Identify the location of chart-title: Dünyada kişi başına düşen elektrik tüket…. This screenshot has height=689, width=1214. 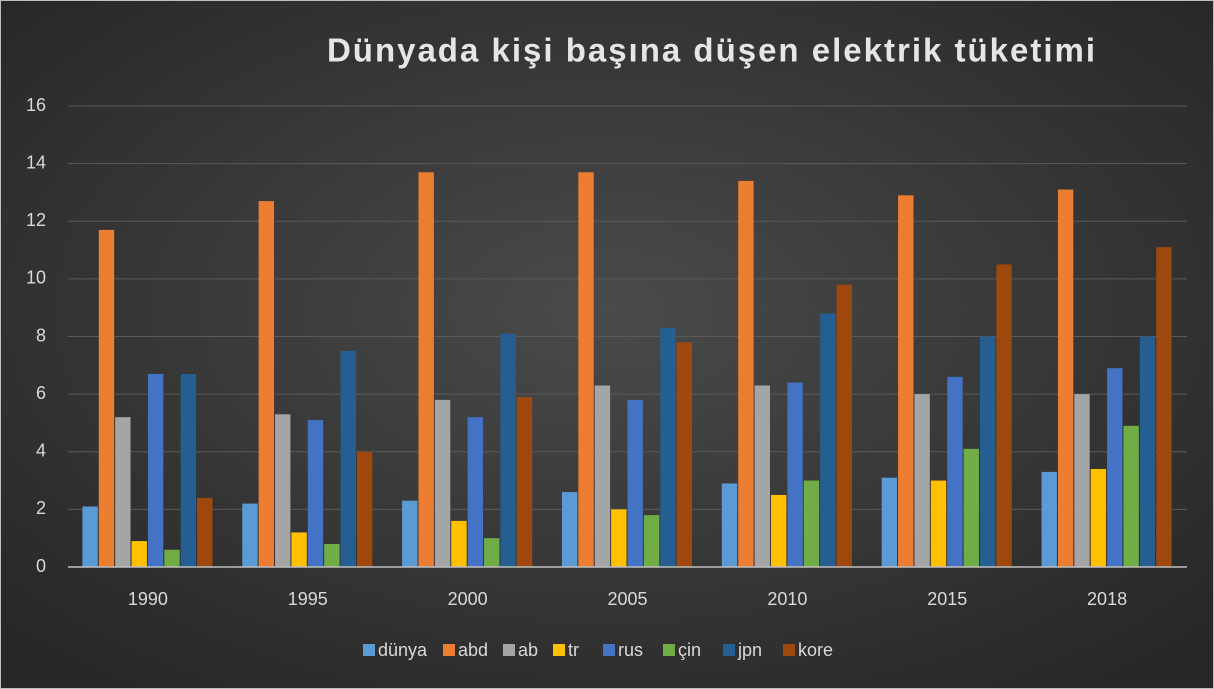
(712, 50).